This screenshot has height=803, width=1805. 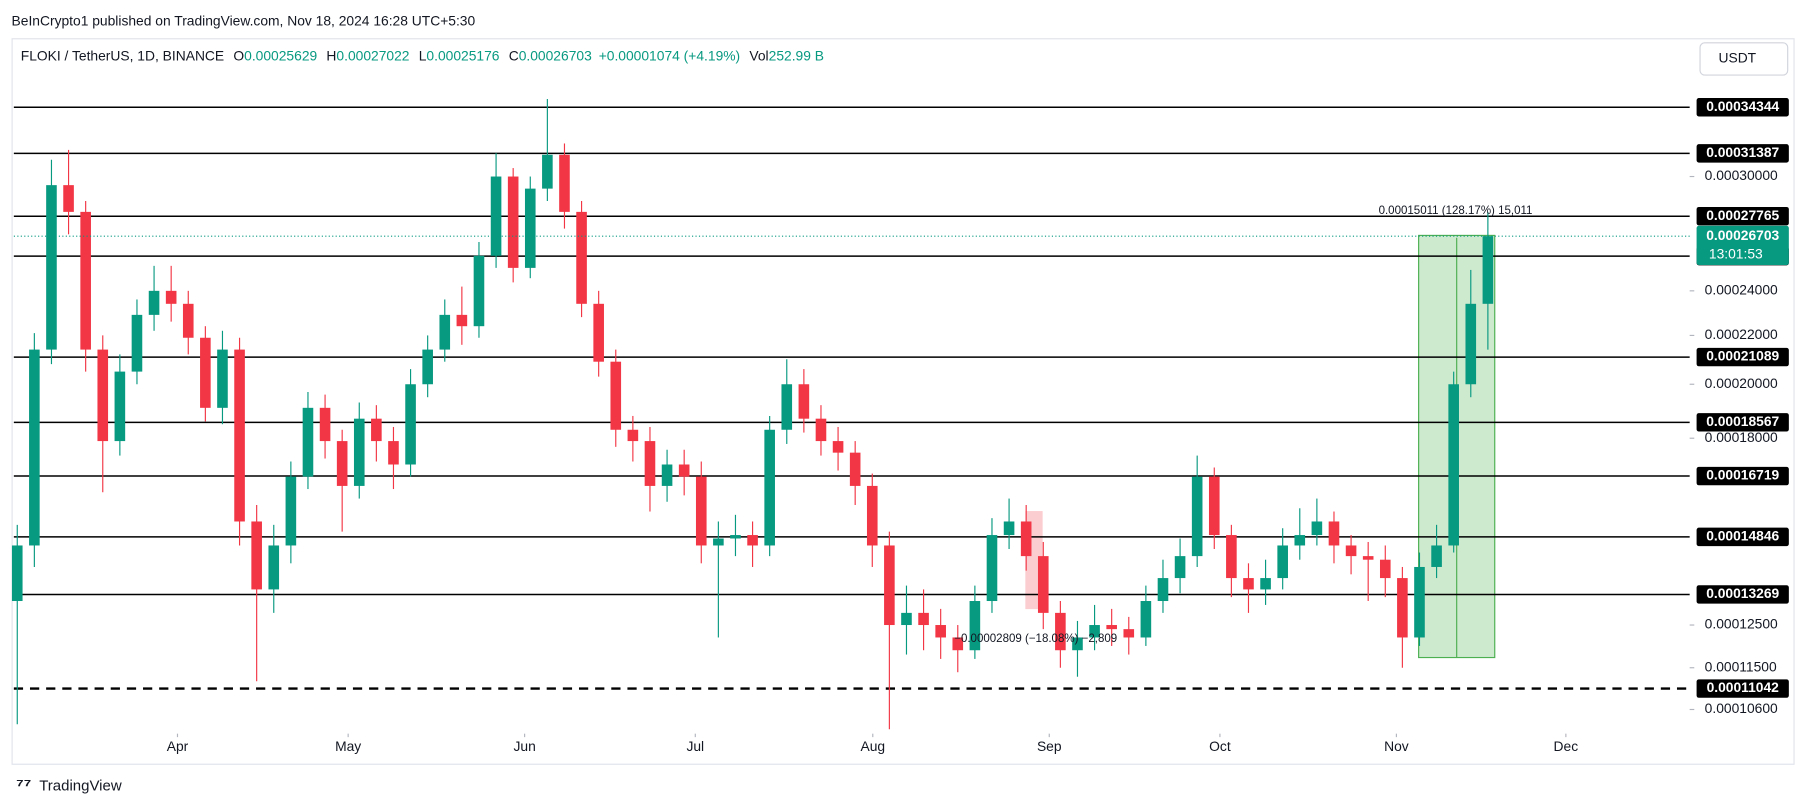 What do you see at coordinates (1742, 536) in the screenshot?
I see `level-label: 0.00014846` at bounding box center [1742, 536].